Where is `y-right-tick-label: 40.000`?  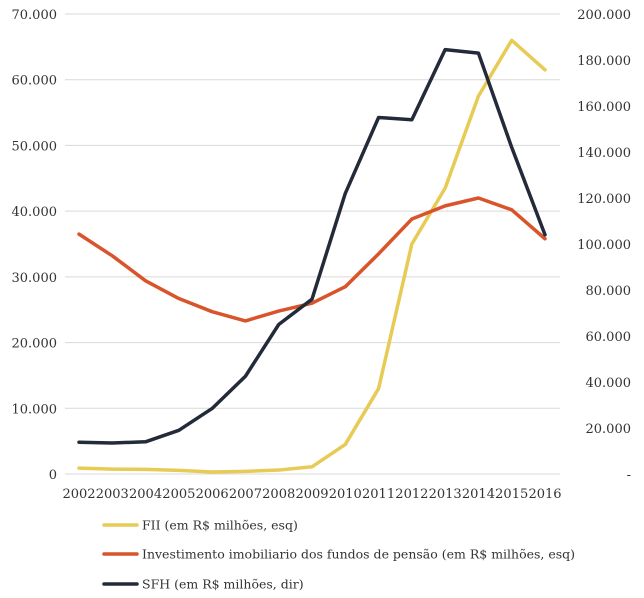 y-right-tick-label: 40.000 is located at coordinates (609, 383).